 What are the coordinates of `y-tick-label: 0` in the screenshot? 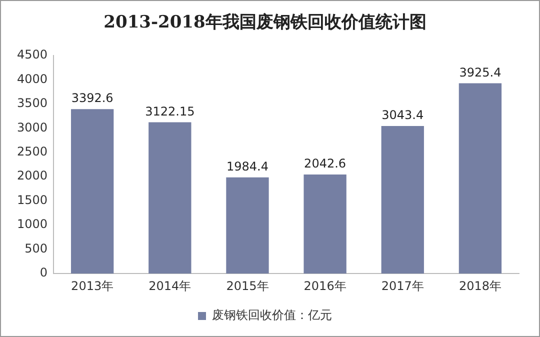 It's located at (44, 273).